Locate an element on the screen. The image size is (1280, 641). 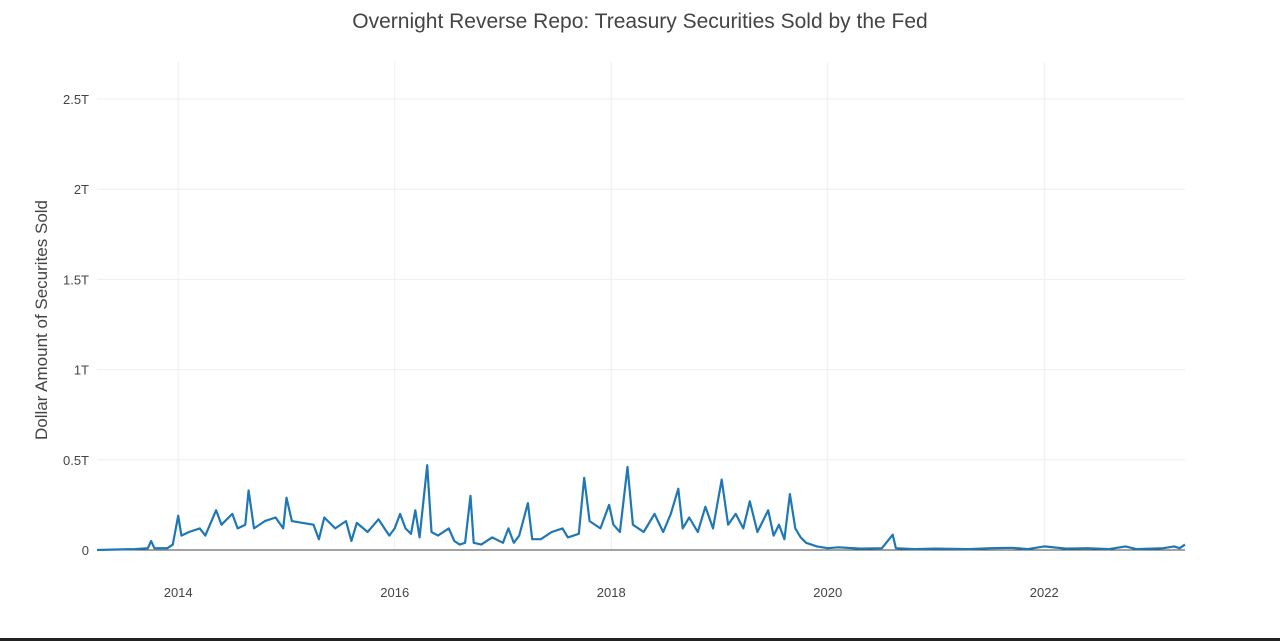
y-tick-label: 0 is located at coordinates (85, 550).